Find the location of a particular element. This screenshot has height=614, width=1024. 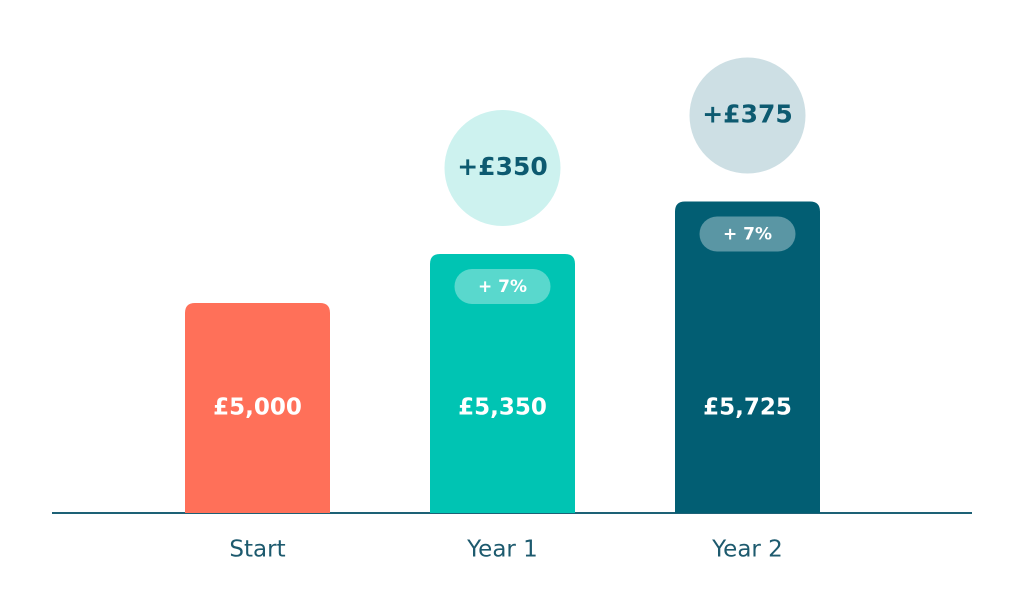

increase-label: +£375 is located at coordinates (747, 114).